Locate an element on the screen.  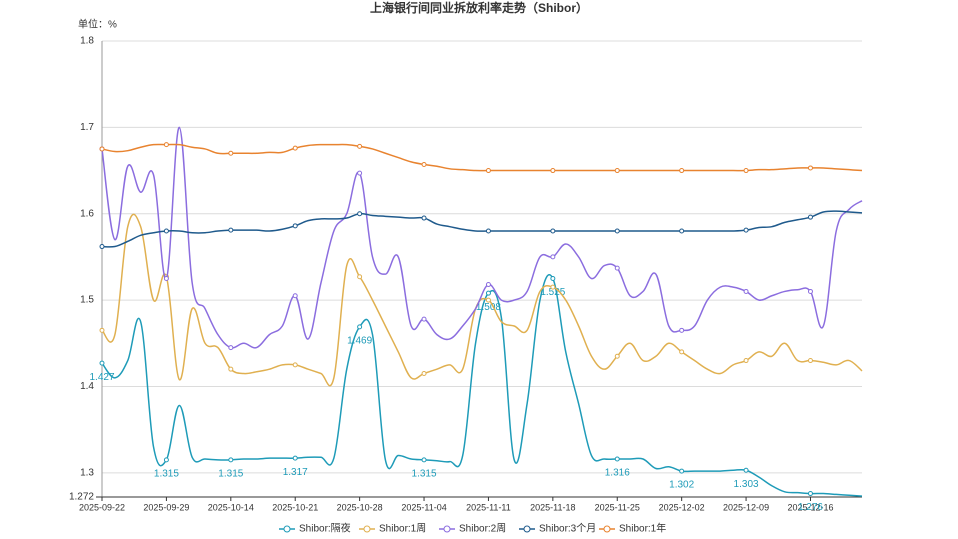
chart-title: 上海银行间同业拆放利率走势（Shibor） is located at coordinates (479, 7).